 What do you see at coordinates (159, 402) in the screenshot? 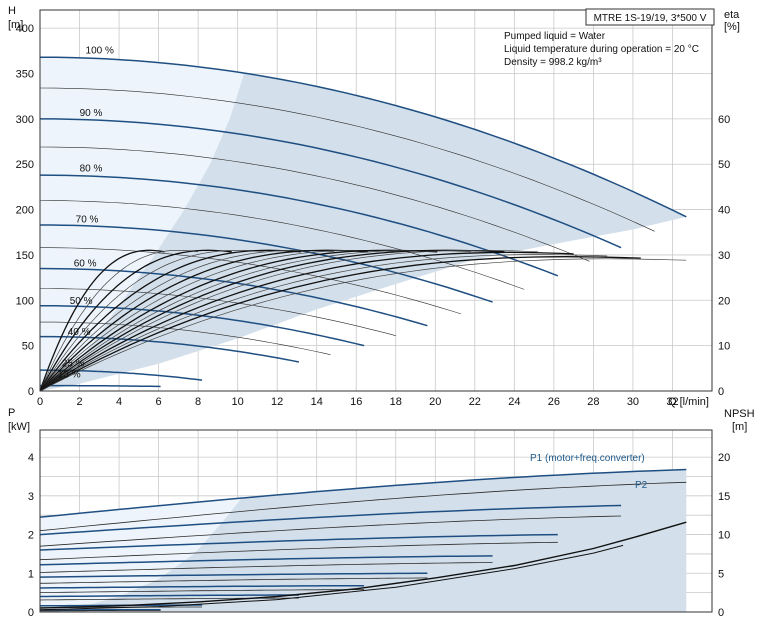
I see `x-tick-label: 6` at bounding box center [159, 402].